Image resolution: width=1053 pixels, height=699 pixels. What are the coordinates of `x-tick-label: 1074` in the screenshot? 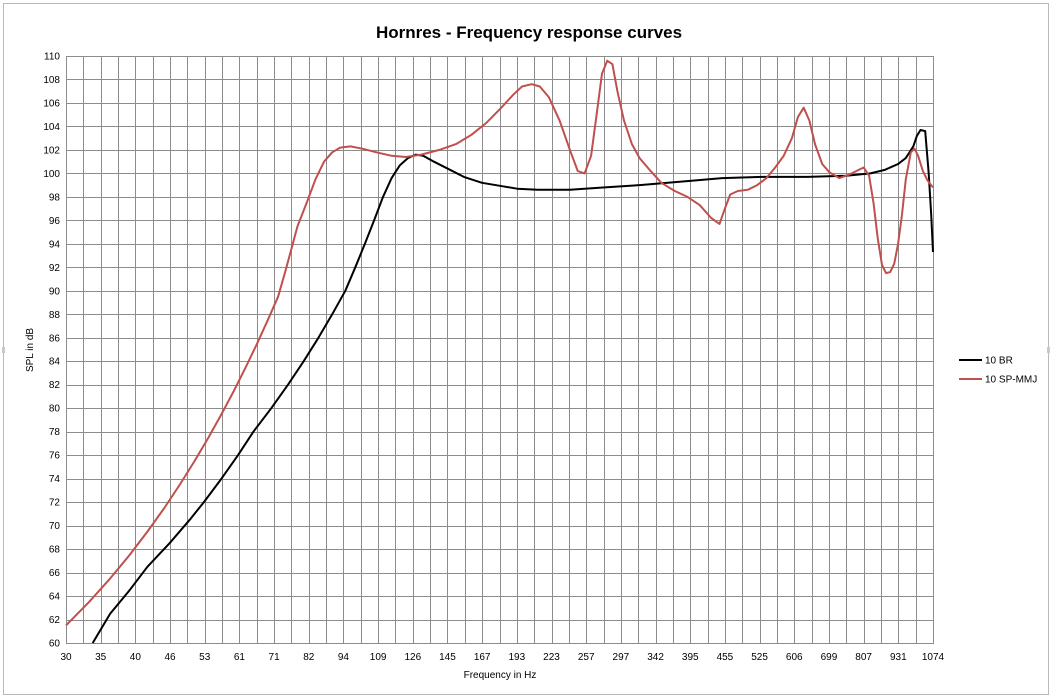 It's located at (933, 657).